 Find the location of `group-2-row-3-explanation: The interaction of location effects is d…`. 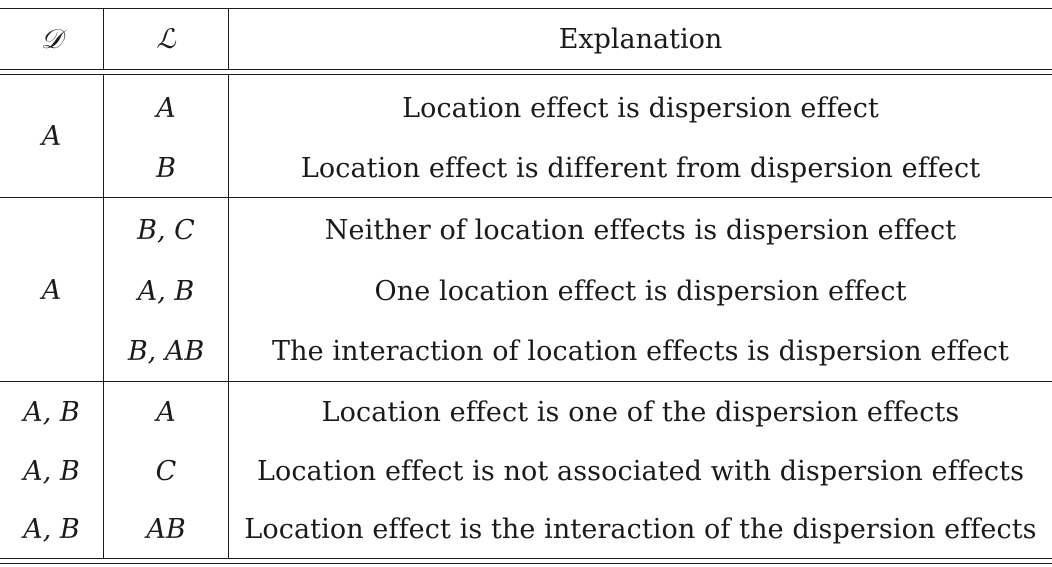

group-2-row-3-explanation: The interaction of location effects is d… is located at coordinates (640, 351).